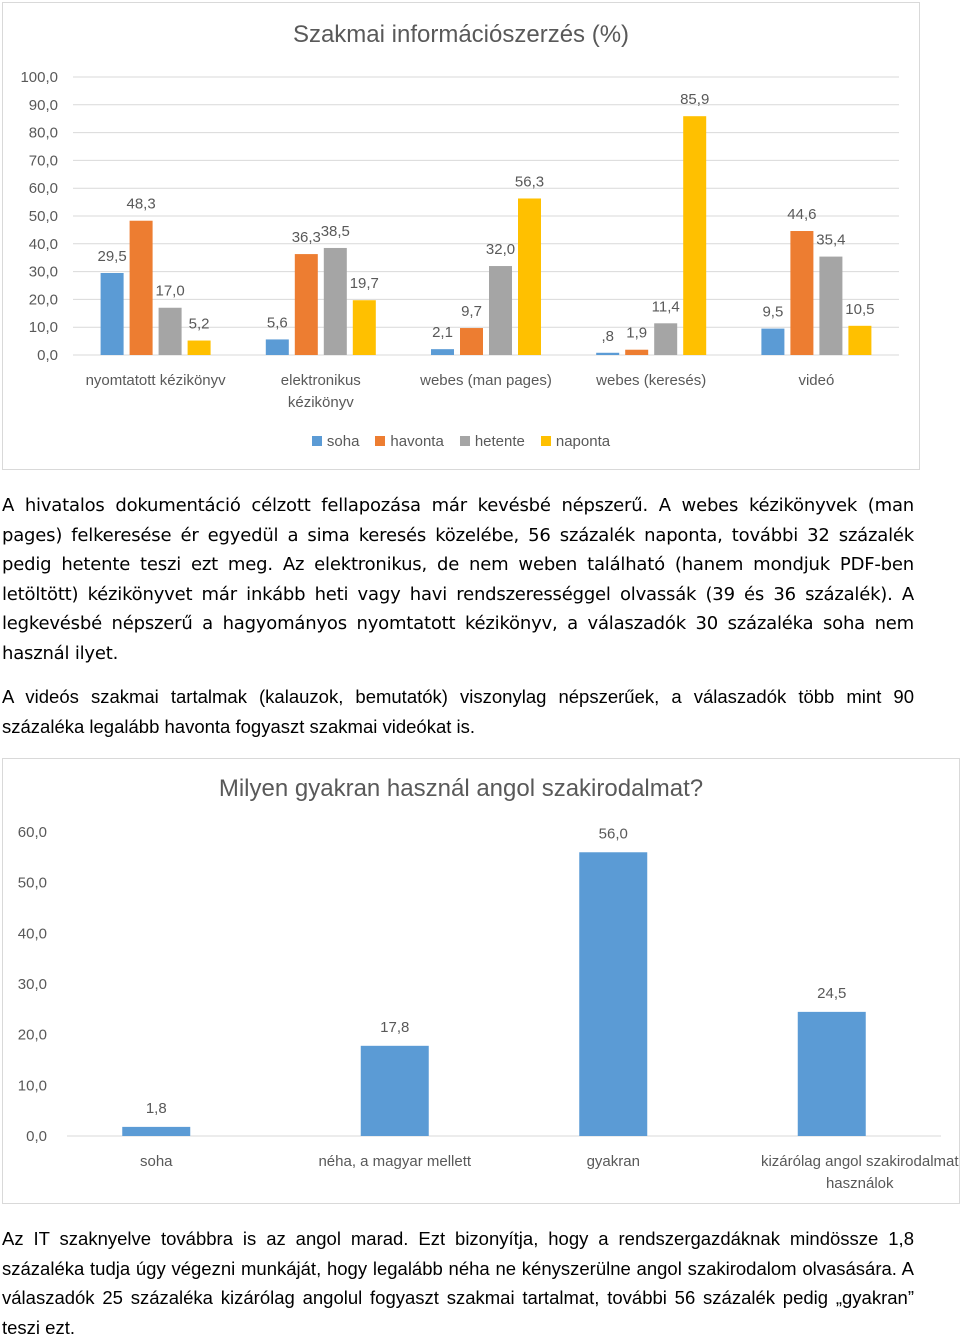 This screenshot has width=960, height=1342. What do you see at coordinates (43, 105) in the screenshot?
I see `y-tick-label: 90,0` at bounding box center [43, 105].